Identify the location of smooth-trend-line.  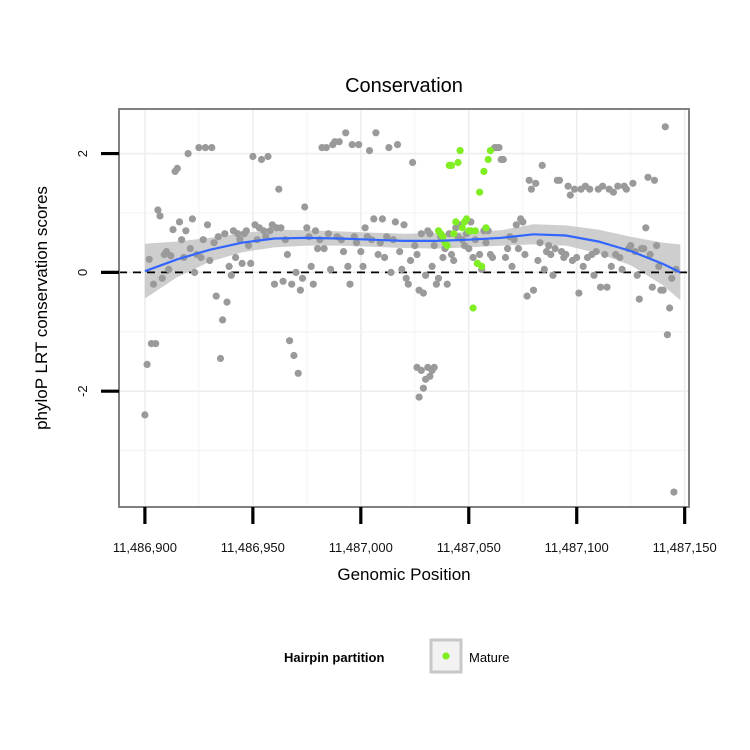
(412, 253).